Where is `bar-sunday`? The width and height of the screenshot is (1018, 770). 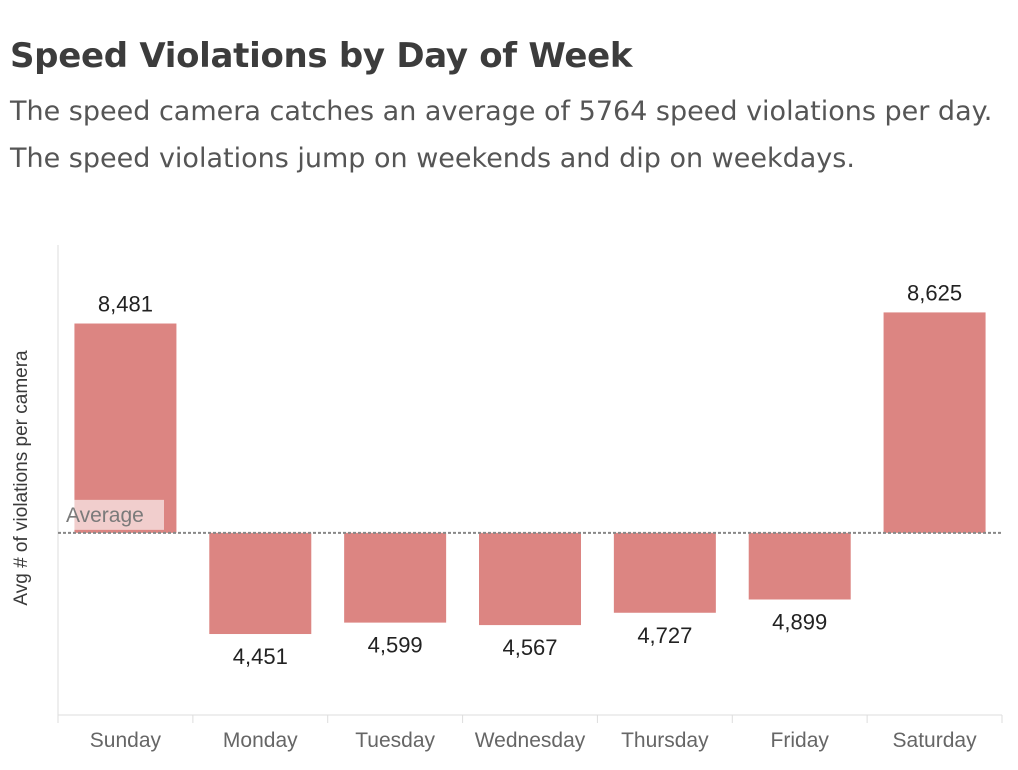
bar-sunday is located at coordinates (125, 428).